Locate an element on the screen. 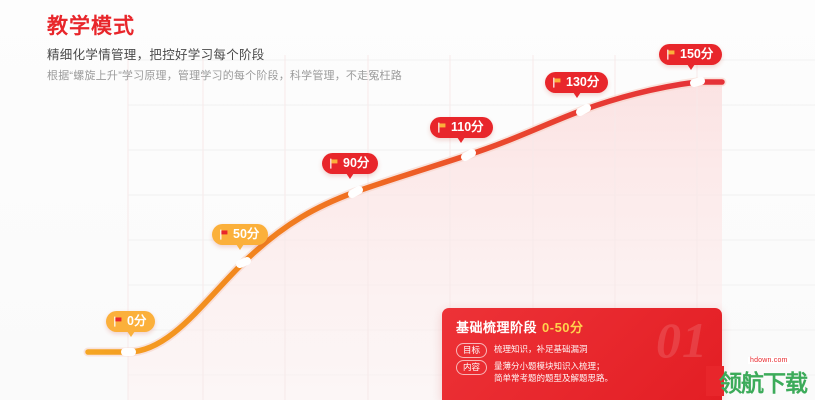  site-watermark: 领航下载 hdown.com is located at coordinates (757, 376).